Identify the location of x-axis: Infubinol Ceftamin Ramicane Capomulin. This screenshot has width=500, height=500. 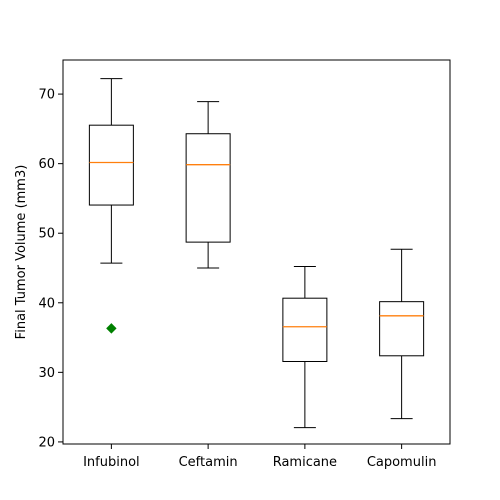
(259, 457).